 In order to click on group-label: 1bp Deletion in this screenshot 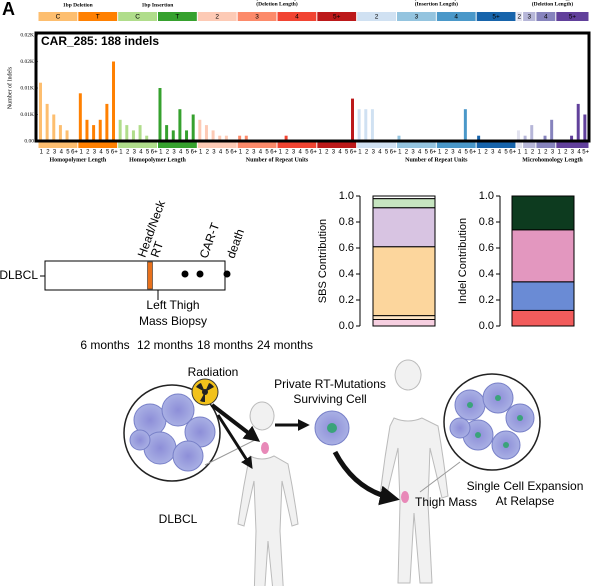, I will do `click(78, 5)`.